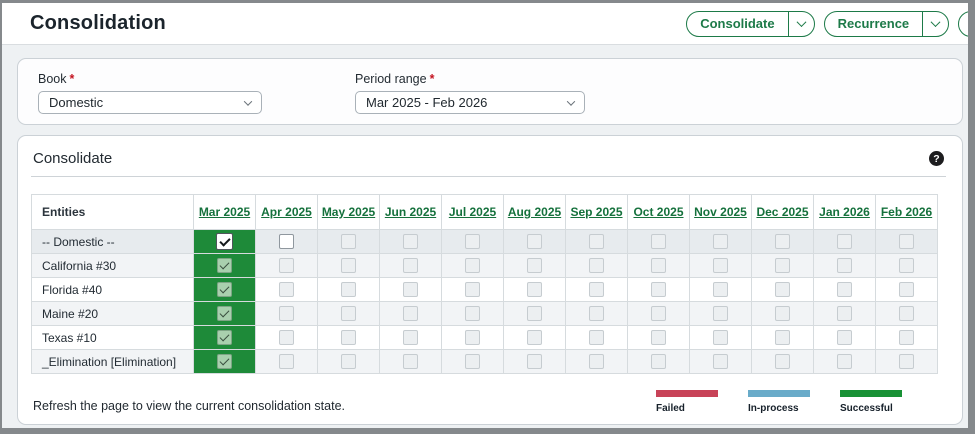 This screenshot has height=434, width=975. I want to click on entity-name: Maine #20, so click(112, 313).